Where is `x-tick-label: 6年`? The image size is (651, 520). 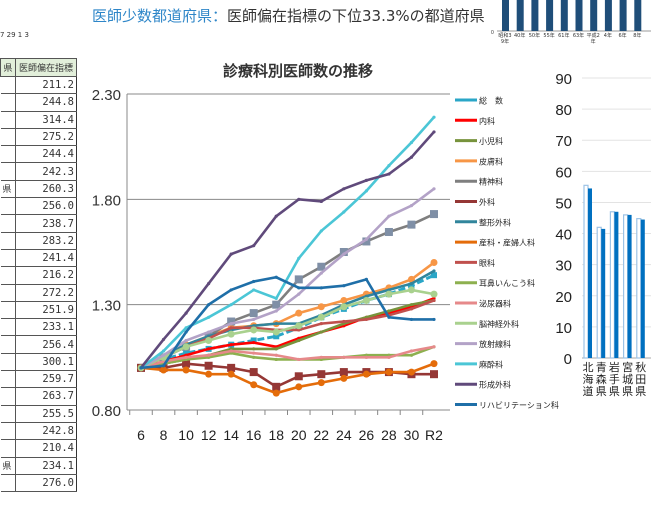
x-tick-label: 6年 is located at coordinates (622, 36).